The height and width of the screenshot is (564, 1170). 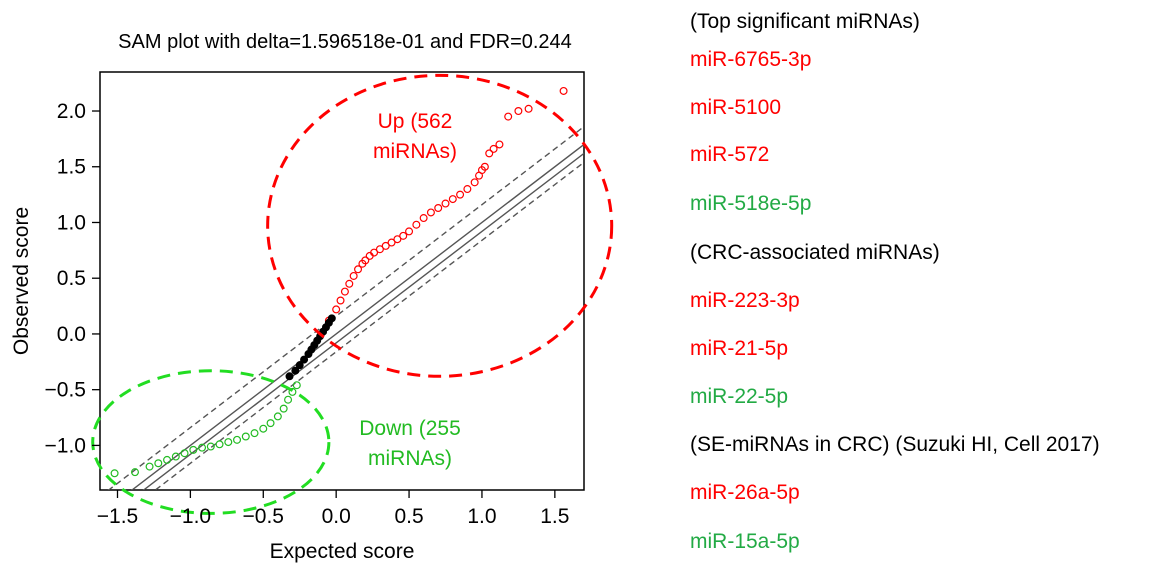 I want to click on x-tick-label: 0.5, so click(x=408, y=516).